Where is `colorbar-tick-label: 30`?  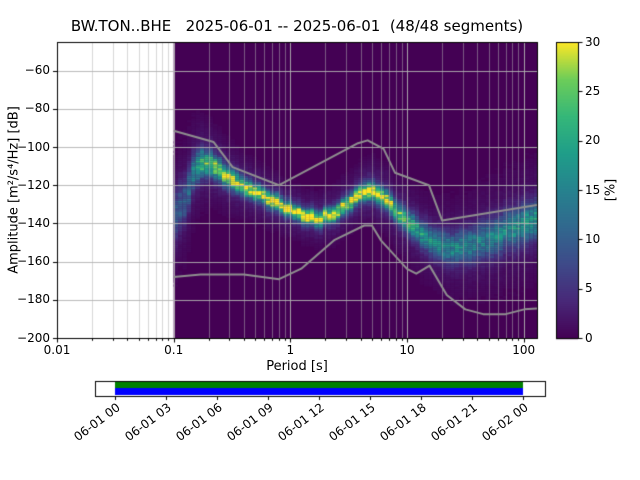
colorbar-tick-label: 30 is located at coordinates (593, 41).